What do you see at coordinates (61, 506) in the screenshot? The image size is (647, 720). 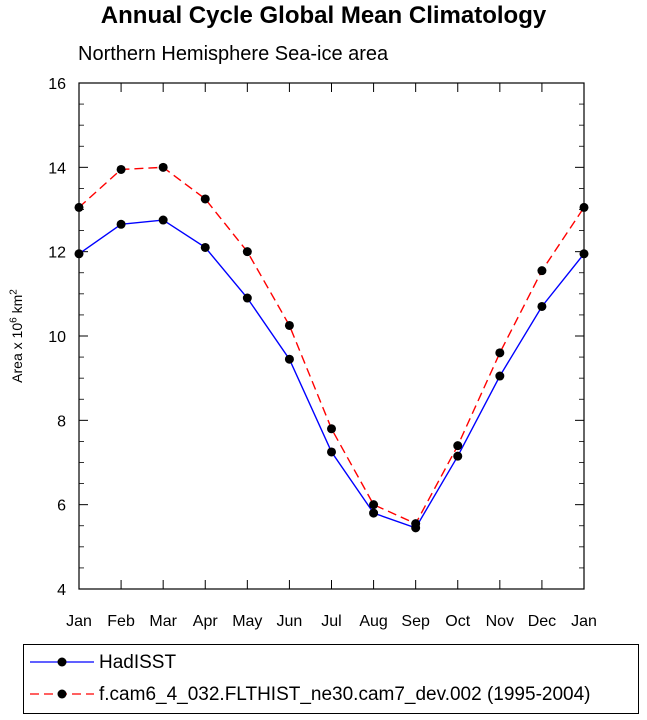 I see `y-tick-label: 6` at bounding box center [61, 506].